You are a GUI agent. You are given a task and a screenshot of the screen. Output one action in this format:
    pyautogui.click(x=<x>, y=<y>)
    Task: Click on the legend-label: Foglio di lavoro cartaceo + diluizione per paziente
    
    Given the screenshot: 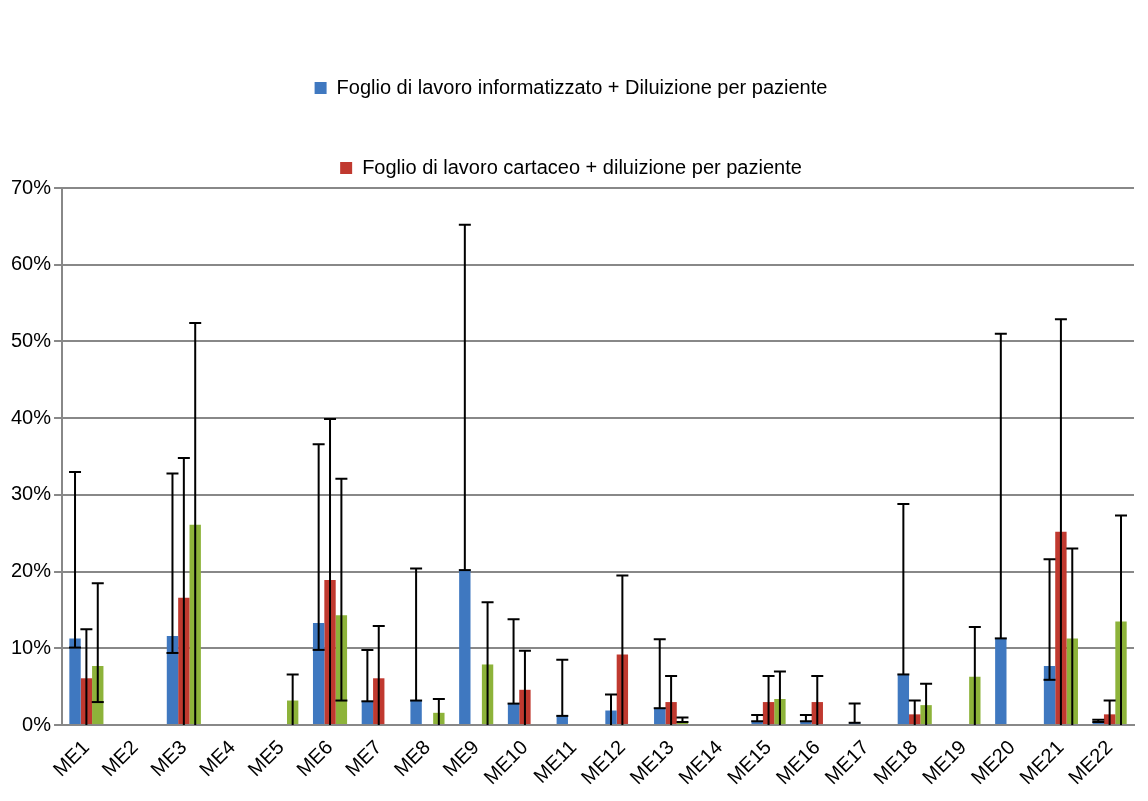 What is the action you would take?
    pyautogui.click(x=582, y=166)
    